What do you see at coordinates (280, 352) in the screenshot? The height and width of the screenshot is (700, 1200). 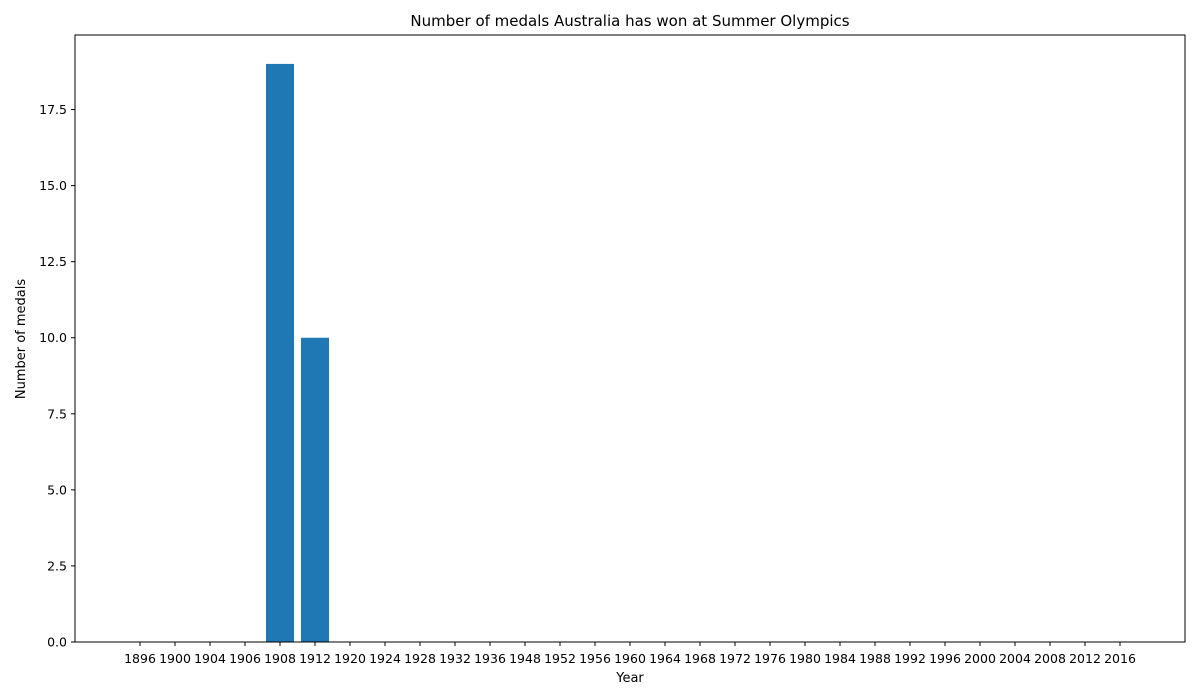 I see `bar-1908` at bounding box center [280, 352].